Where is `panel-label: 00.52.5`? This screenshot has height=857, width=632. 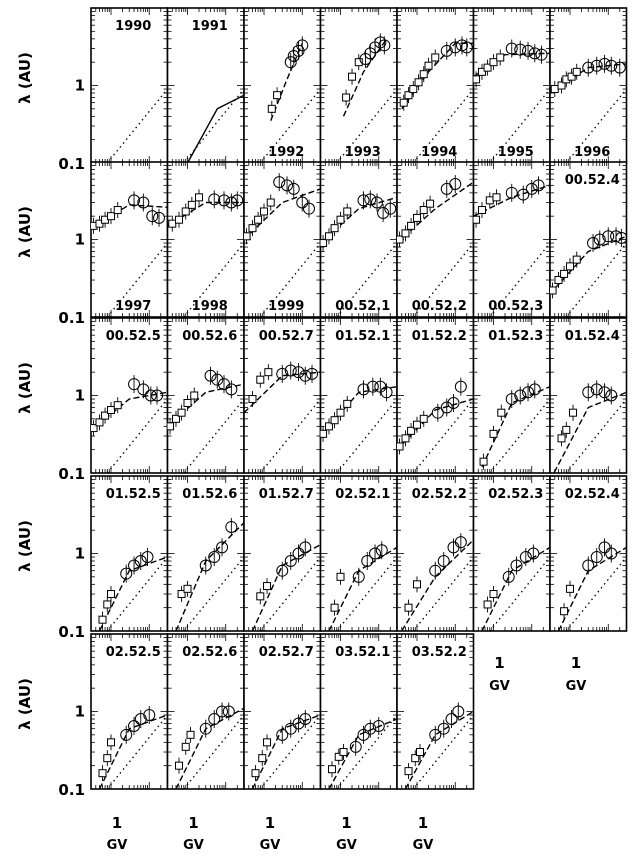
panel-label: 00.52.5 is located at coordinates (133, 336).